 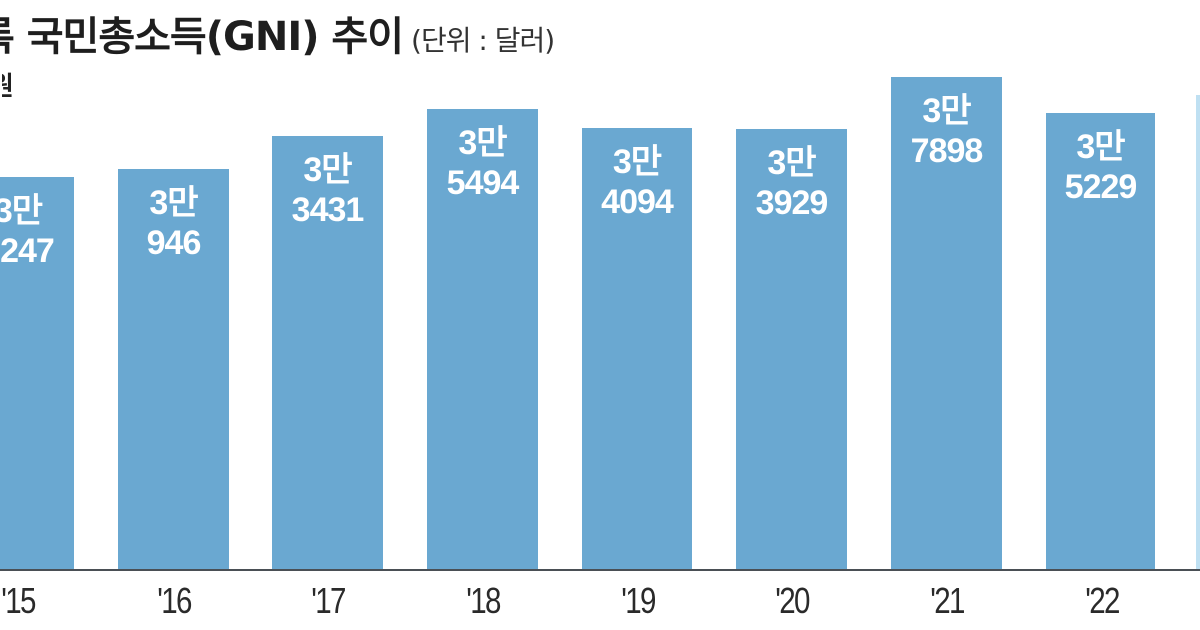 What do you see at coordinates (202, 37) in the screenshot?
I see `chart-title-text: 록 국민총소득(GNI) 추이` at bounding box center [202, 37].